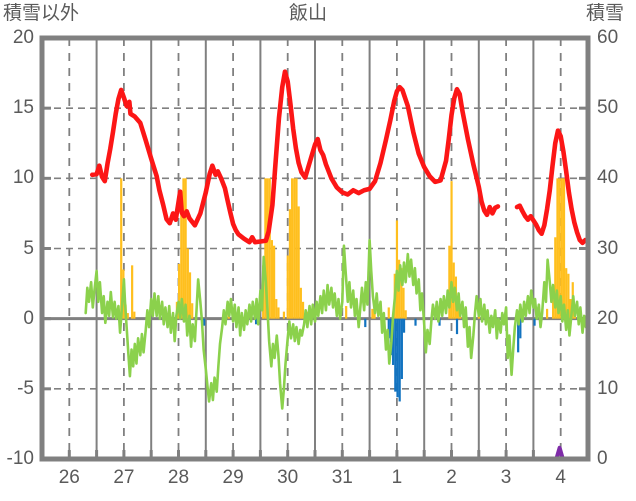  I want to click on bottom-tick-label: 26, so click(69, 477).